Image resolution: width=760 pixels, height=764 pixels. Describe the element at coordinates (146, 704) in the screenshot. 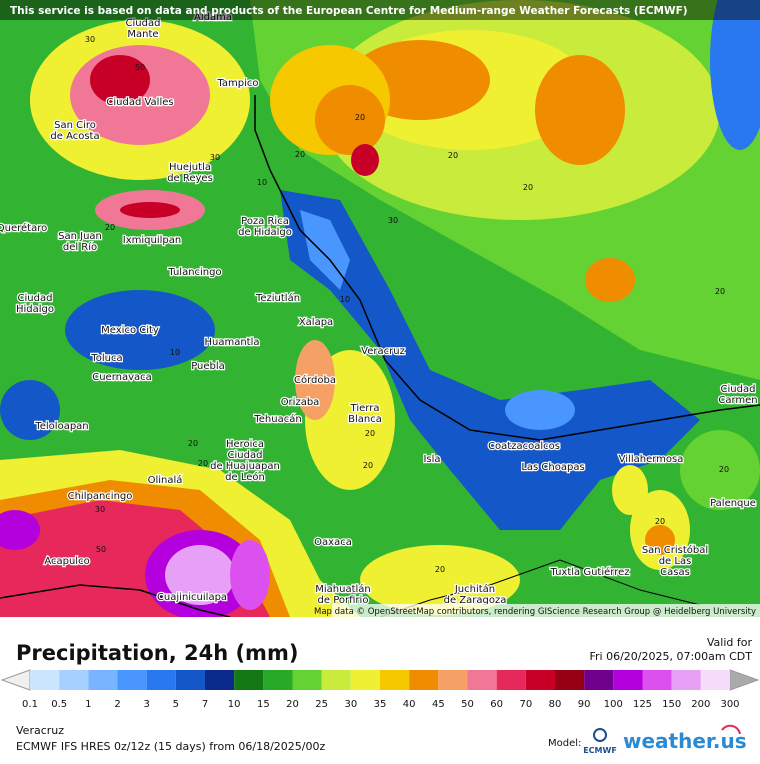

I see `colorbar-label: 3` at that location.